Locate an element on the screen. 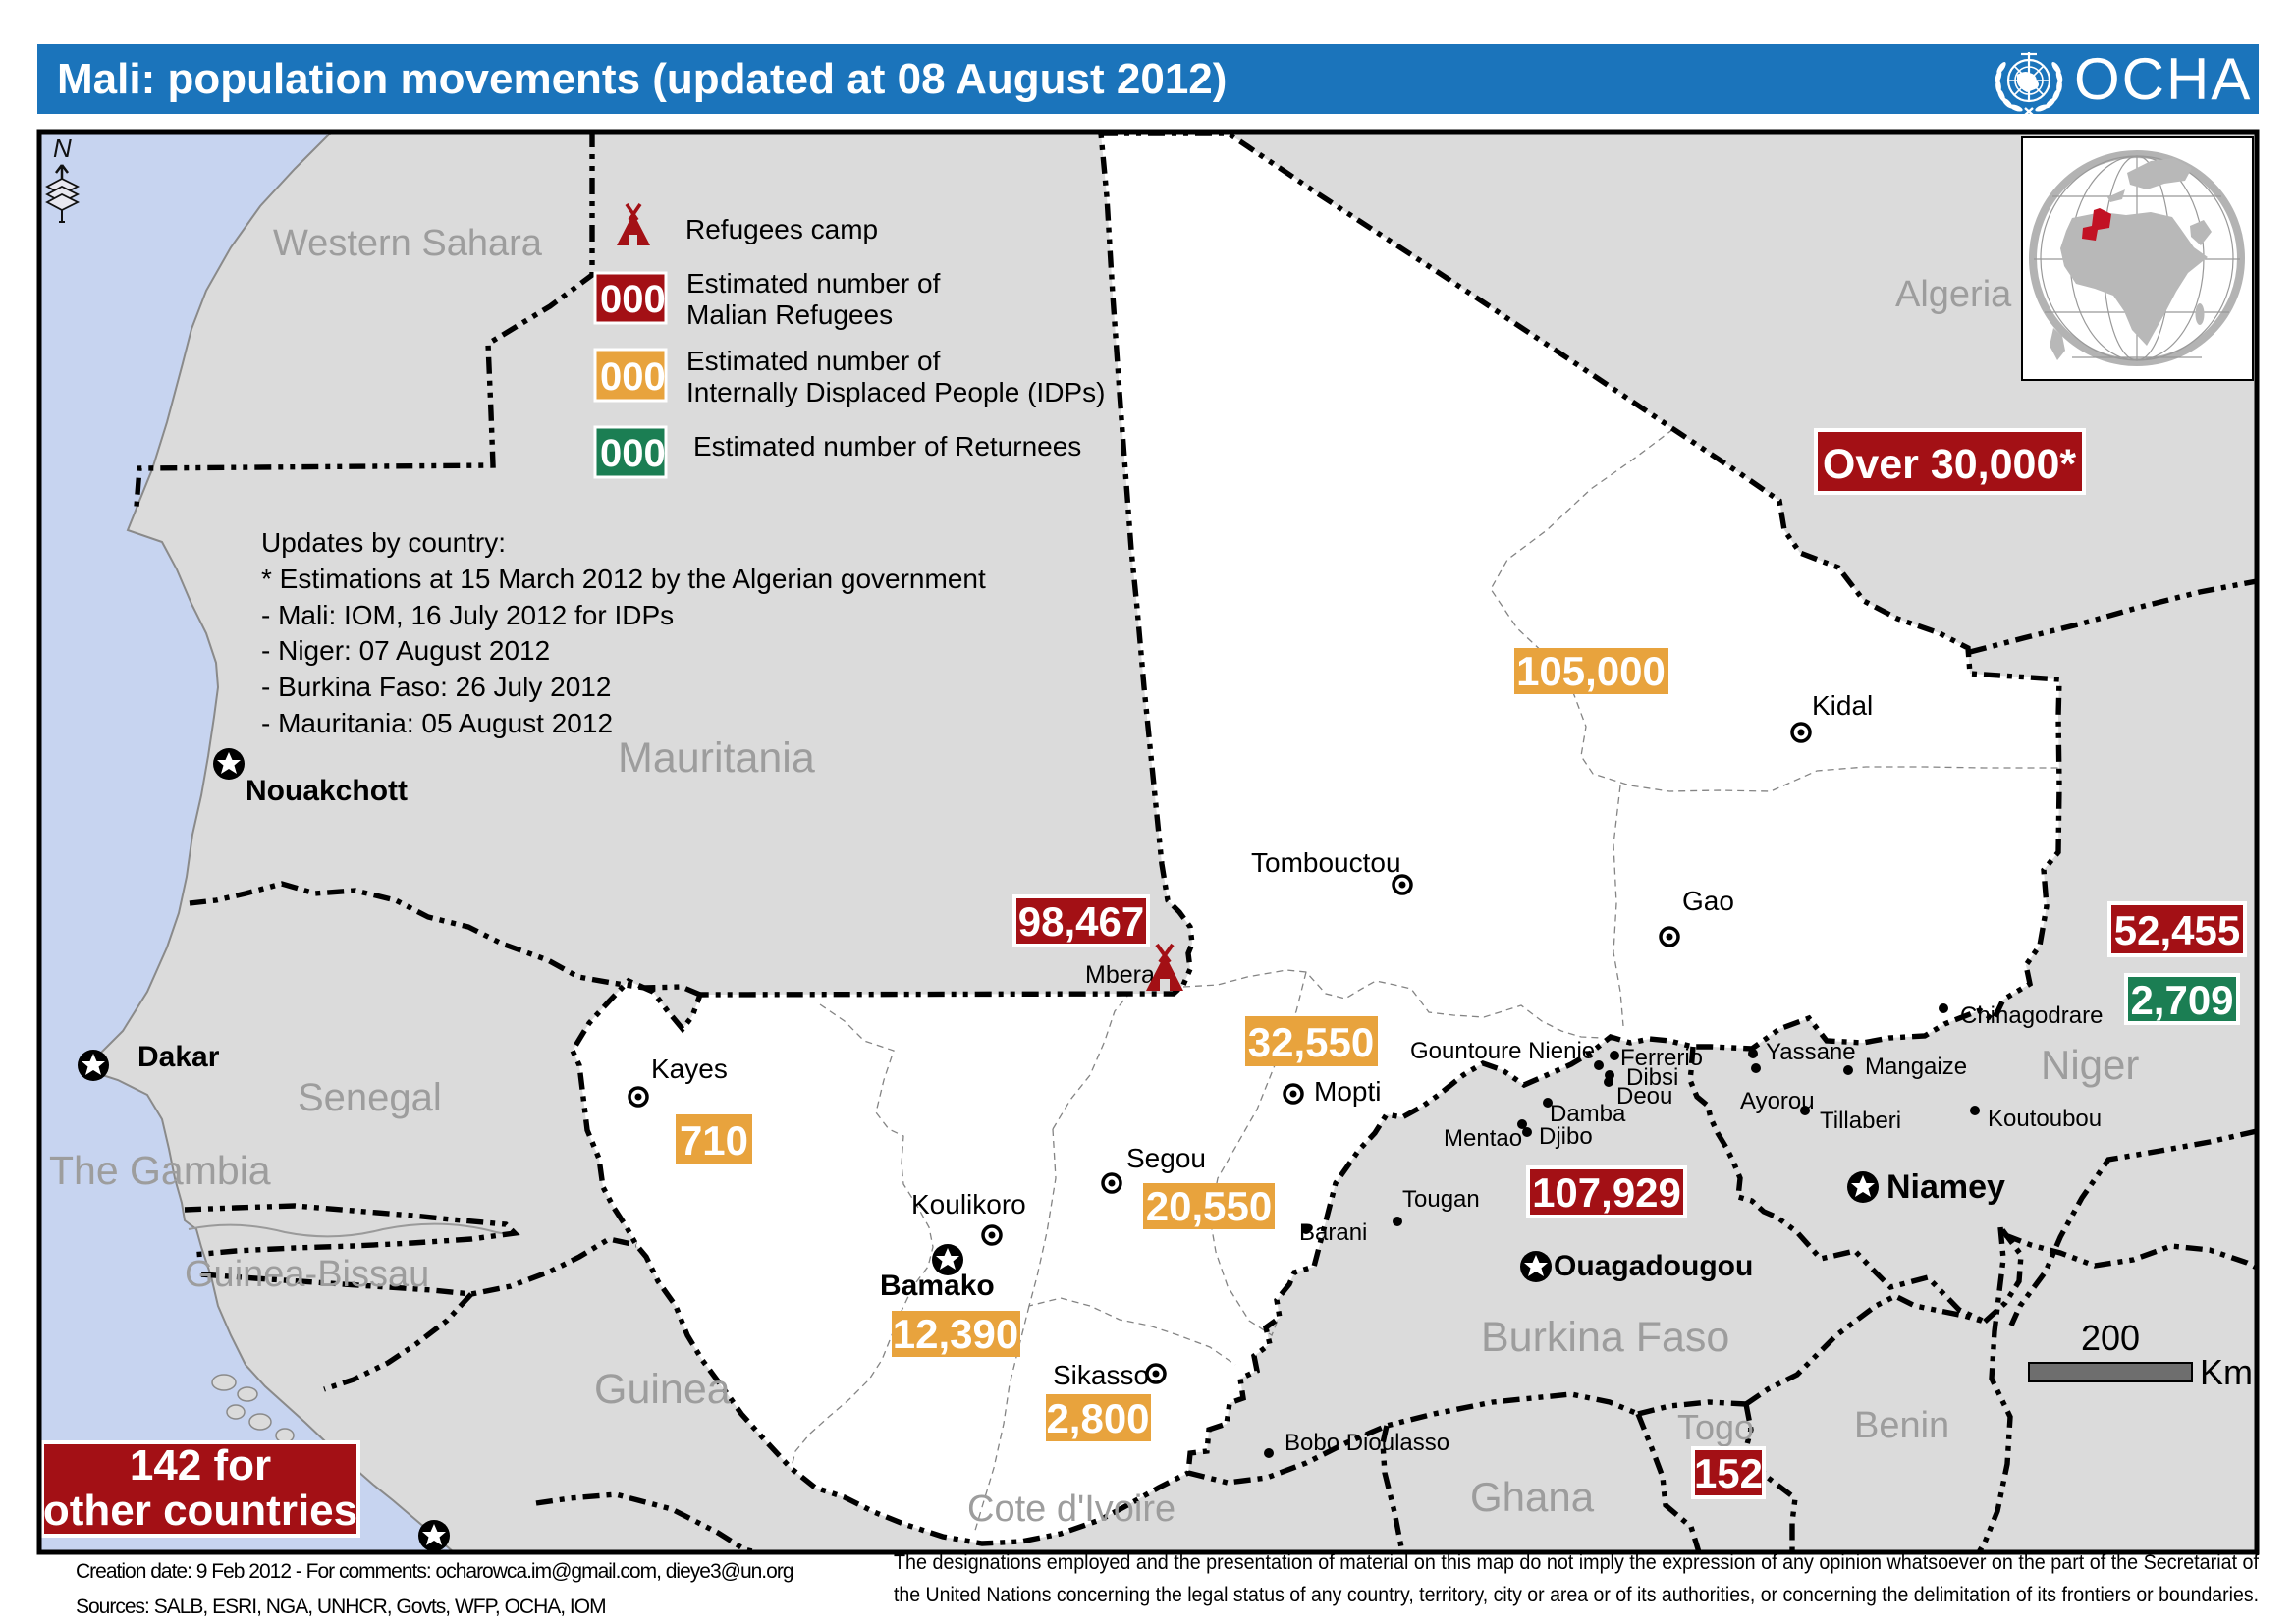 This screenshot has height=1624, width=2296. svg-text: 710 is located at coordinates (714, 1140).